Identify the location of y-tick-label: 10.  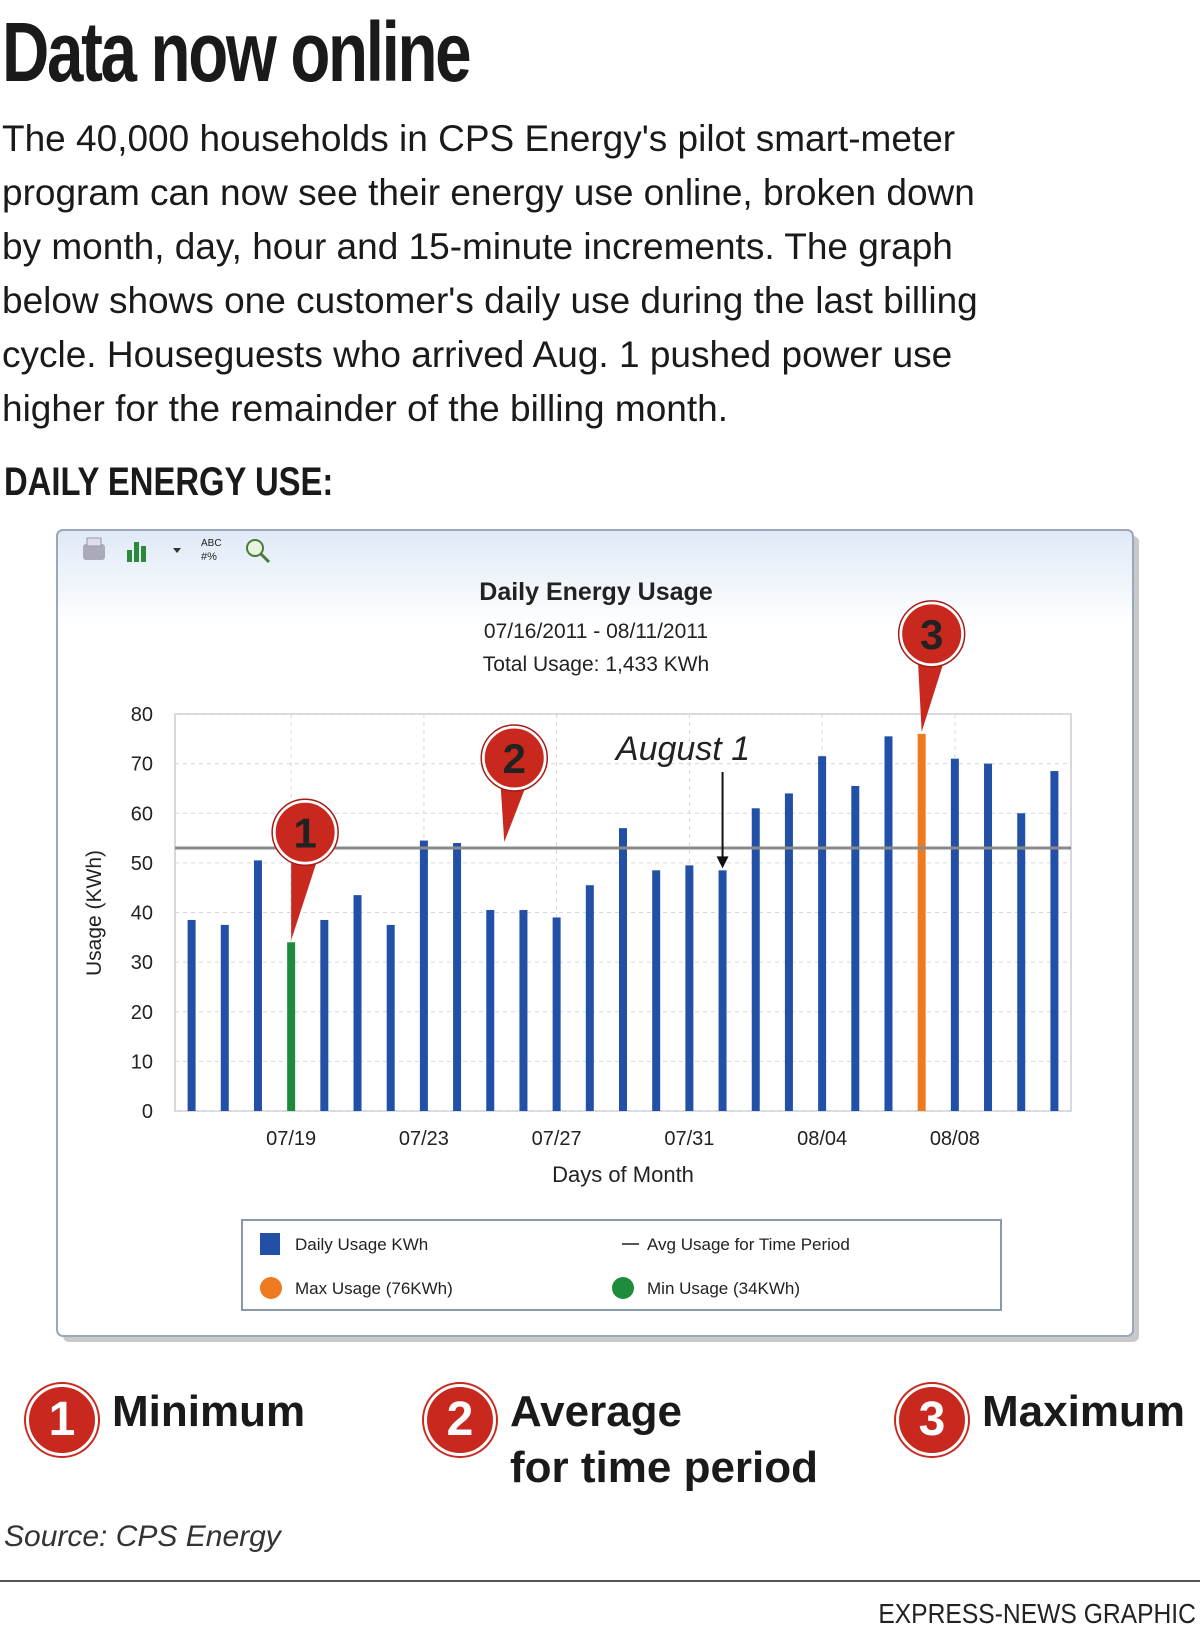
(142, 1062).